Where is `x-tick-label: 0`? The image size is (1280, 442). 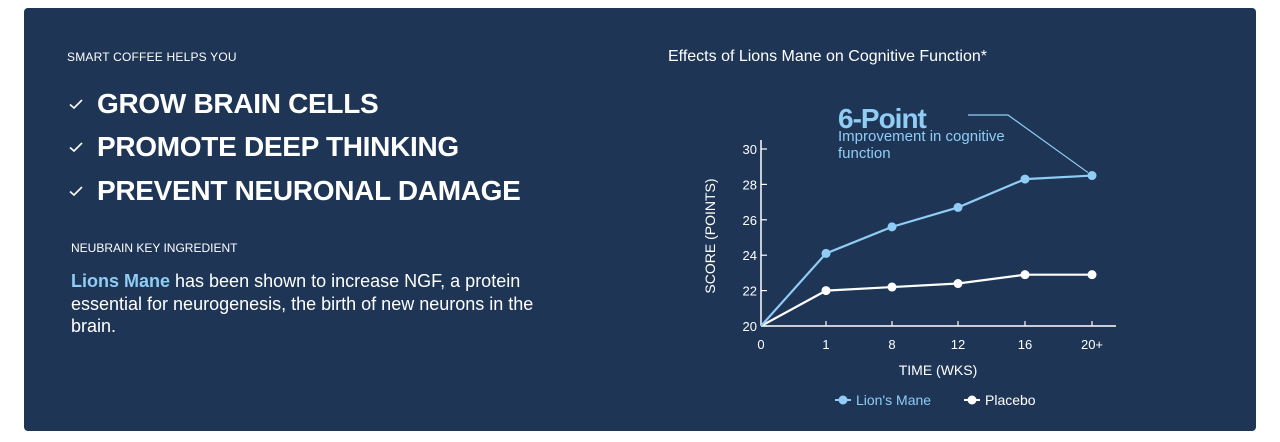
x-tick-label: 0 is located at coordinates (760, 344).